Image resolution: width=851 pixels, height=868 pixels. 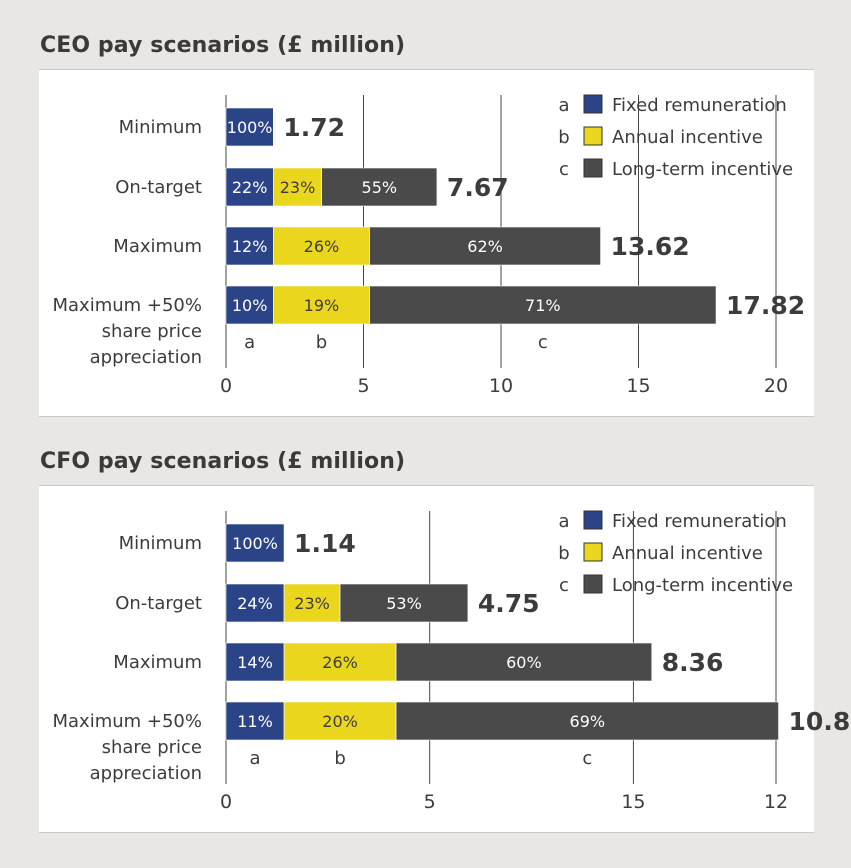 I want to click on ceo-segment-label: 22%, so click(x=250, y=187).